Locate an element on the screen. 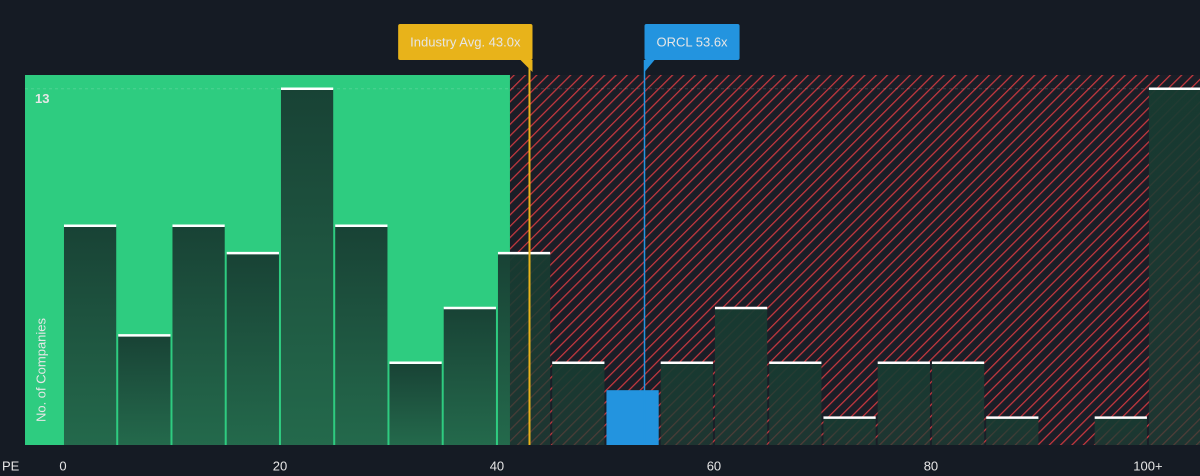 This screenshot has height=476, width=1200. x-tick-label: 80 is located at coordinates (931, 465).